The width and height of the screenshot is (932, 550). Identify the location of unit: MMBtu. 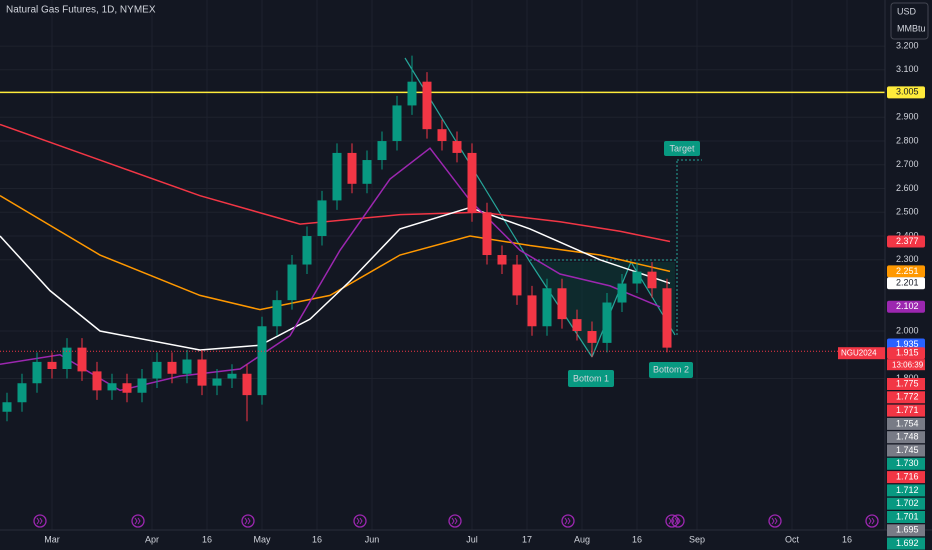
(911, 28).